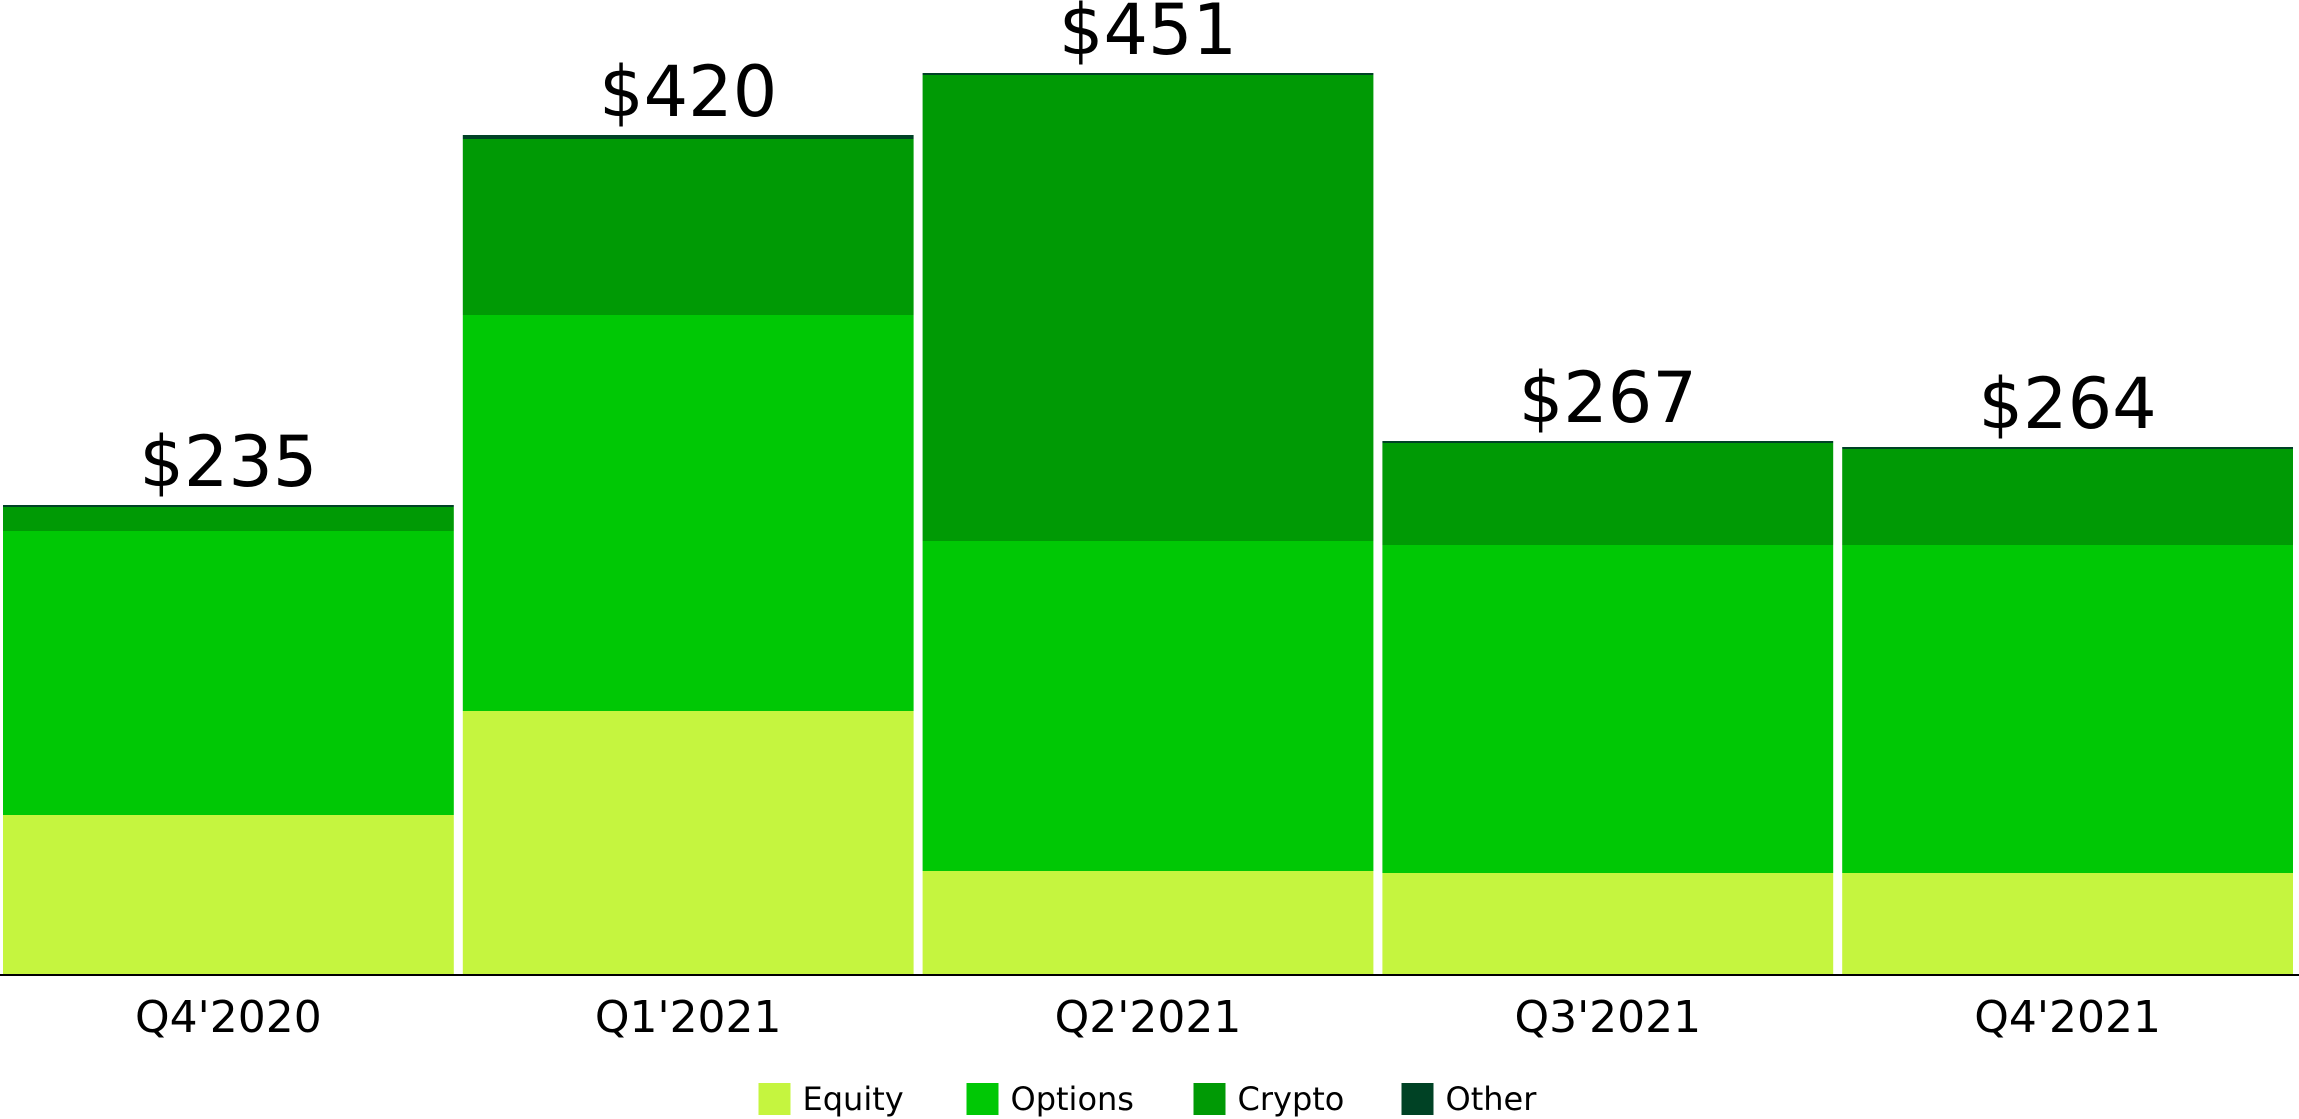 The image size is (2299, 1119). What do you see at coordinates (228, 462) in the screenshot?
I see `total-label: $235` at bounding box center [228, 462].